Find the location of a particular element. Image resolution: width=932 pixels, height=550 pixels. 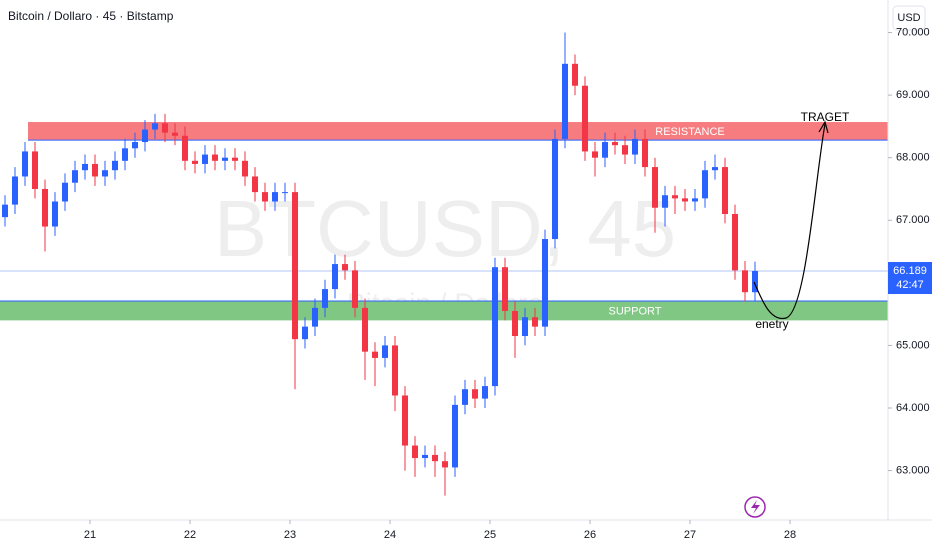

currency-button is located at coordinates (909, 18).